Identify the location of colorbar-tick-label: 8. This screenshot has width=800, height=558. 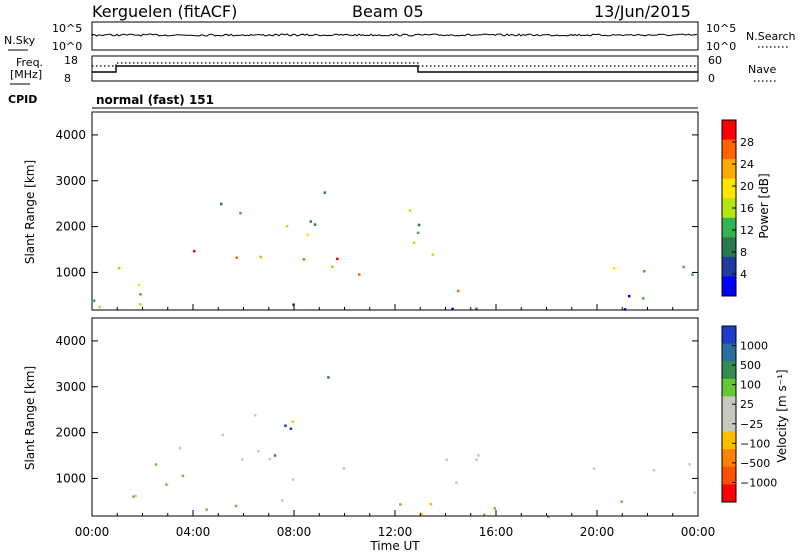
(743, 252).